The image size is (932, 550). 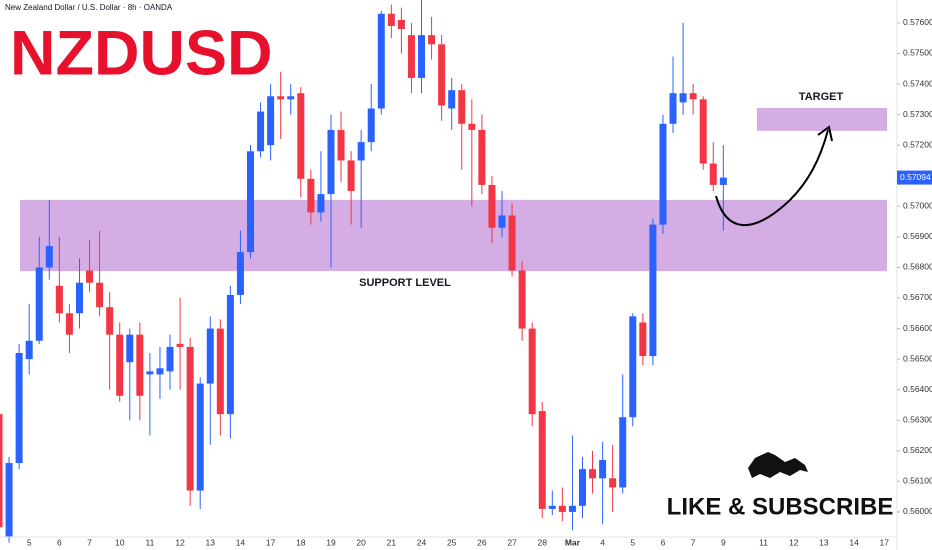 I want to click on x-tick-label: 6, so click(x=59, y=542).